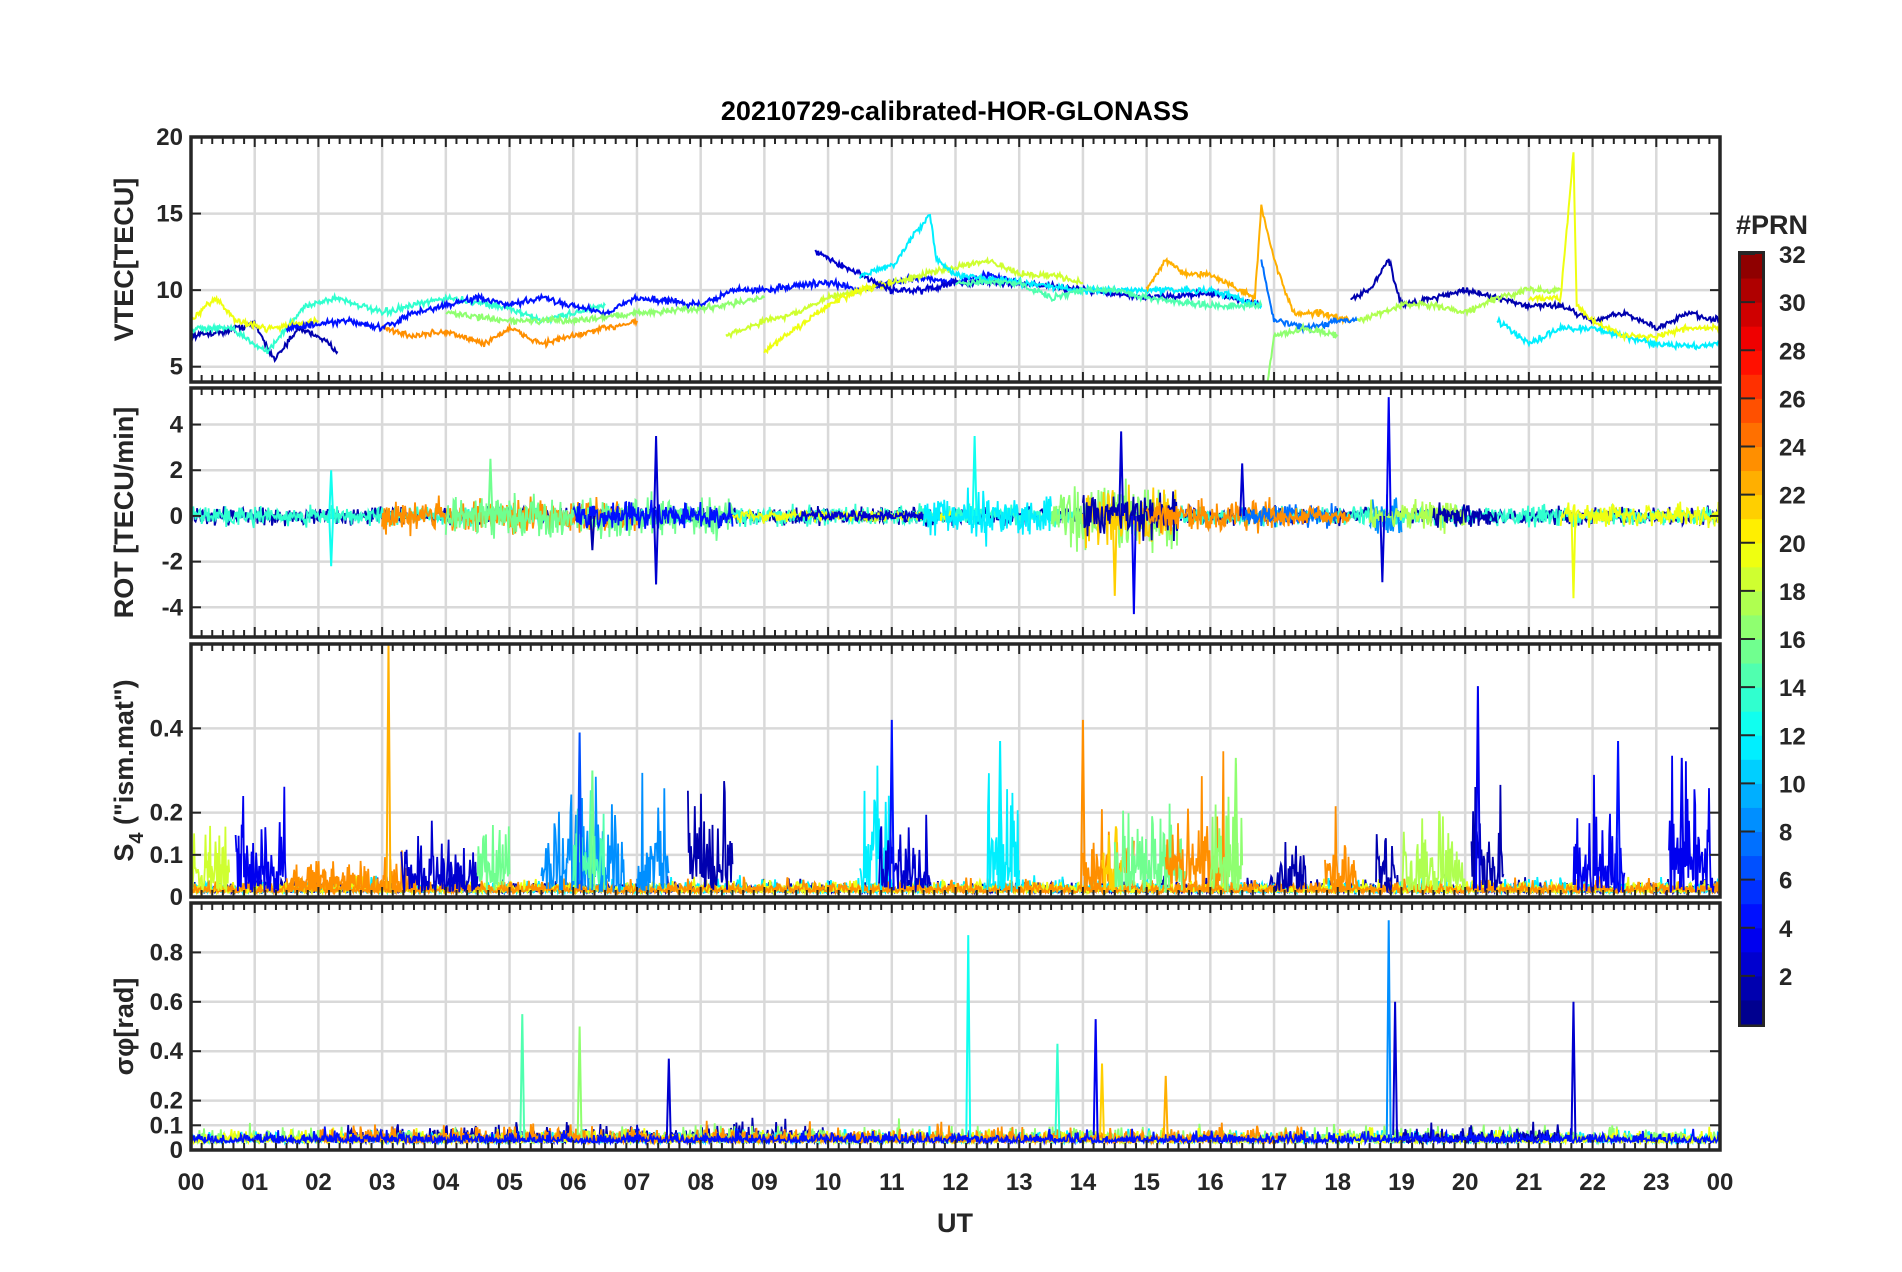 The image size is (1902, 1272). What do you see at coordinates (1785, 977) in the screenshot?
I see `colorbar-tick-label: 2` at bounding box center [1785, 977].